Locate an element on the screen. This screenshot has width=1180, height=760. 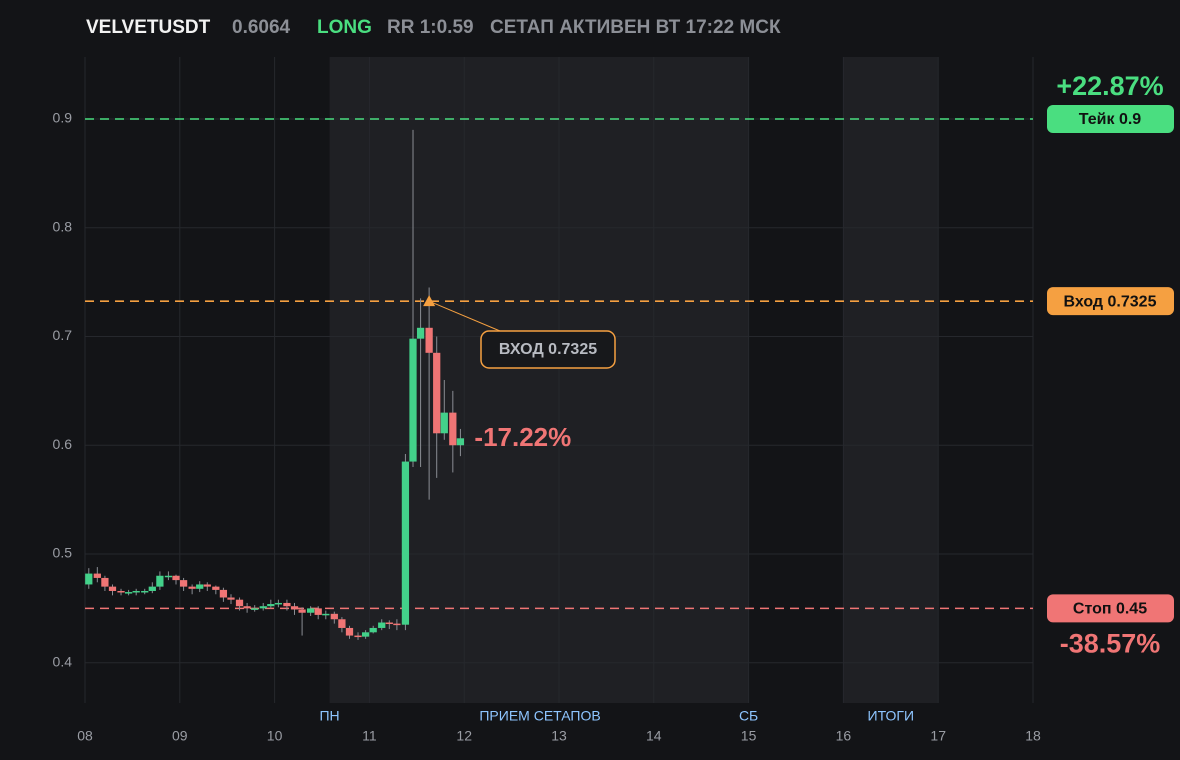
session-label: ПРИЕМ СЕТАПОВ is located at coordinates (539, 716).